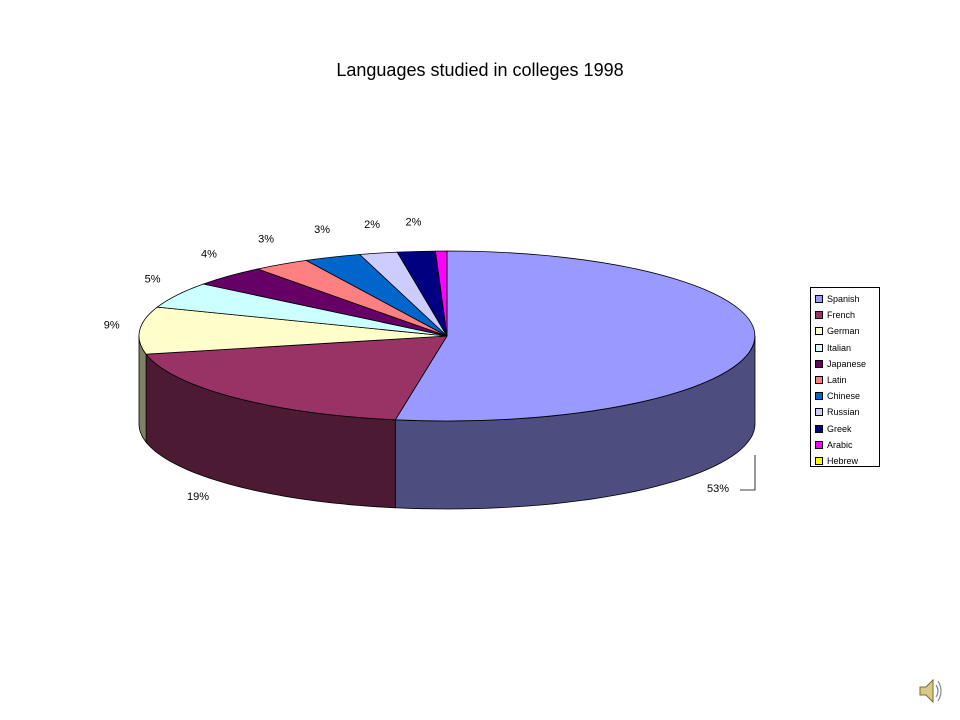 The height and width of the screenshot is (720, 960). What do you see at coordinates (209, 255) in the screenshot?
I see `pct-label-japanese: 4%` at bounding box center [209, 255].